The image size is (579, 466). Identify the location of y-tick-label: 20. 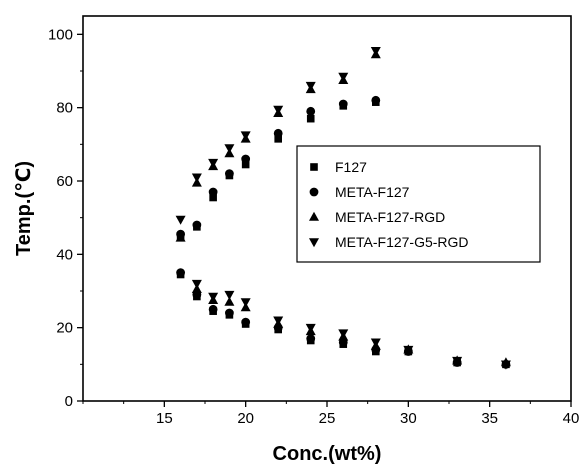
(64, 328).